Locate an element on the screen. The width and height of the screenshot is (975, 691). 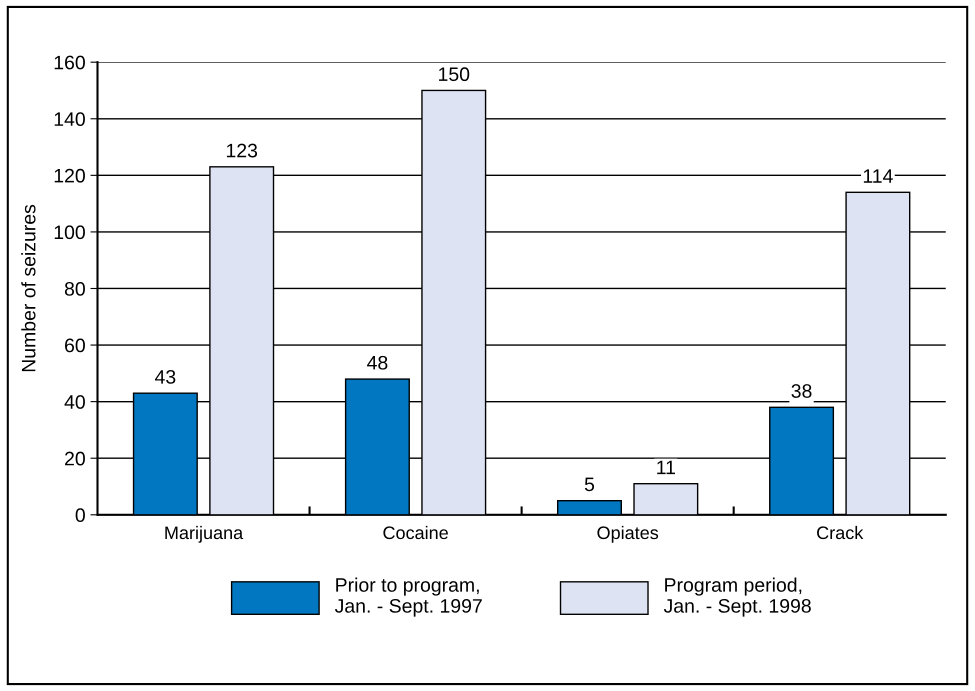
y-tick-label: 0 is located at coordinates (80, 515).